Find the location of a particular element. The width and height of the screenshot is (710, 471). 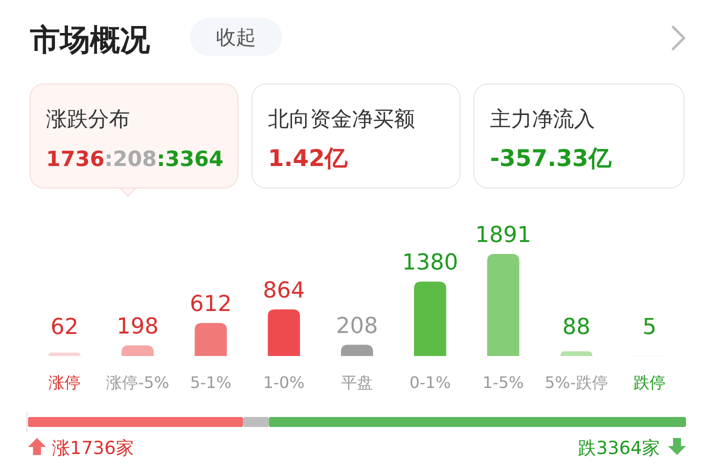

data-label: 864 is located at coordinates (283, 291).